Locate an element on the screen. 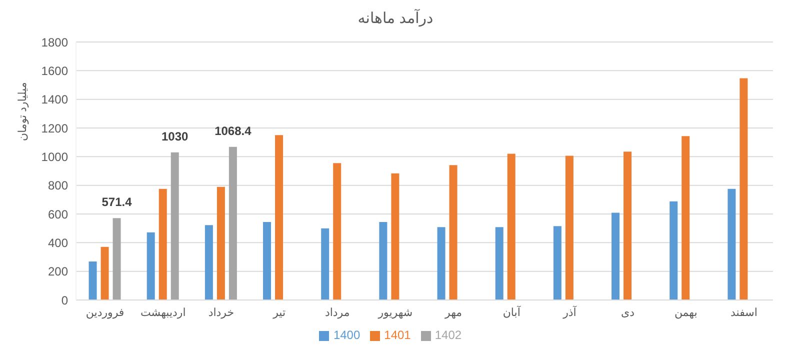 This screenshot has height=350, width=791. legend-label: 1402 is located at coordinates (448, 335).